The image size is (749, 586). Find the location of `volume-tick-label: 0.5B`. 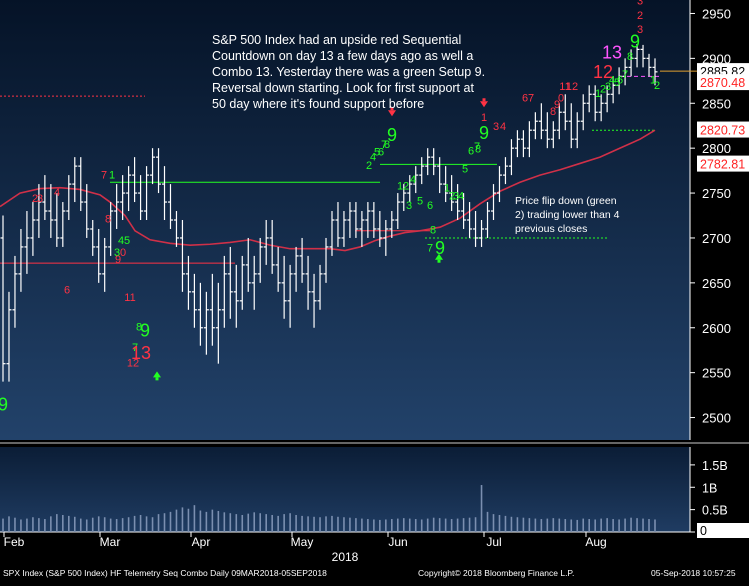

volume-tick-label: 0.5B is located at coordinates (715, 511).